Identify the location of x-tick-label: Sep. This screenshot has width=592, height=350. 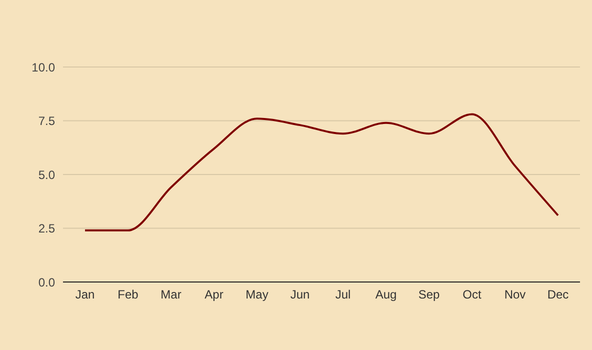
(429, 295).